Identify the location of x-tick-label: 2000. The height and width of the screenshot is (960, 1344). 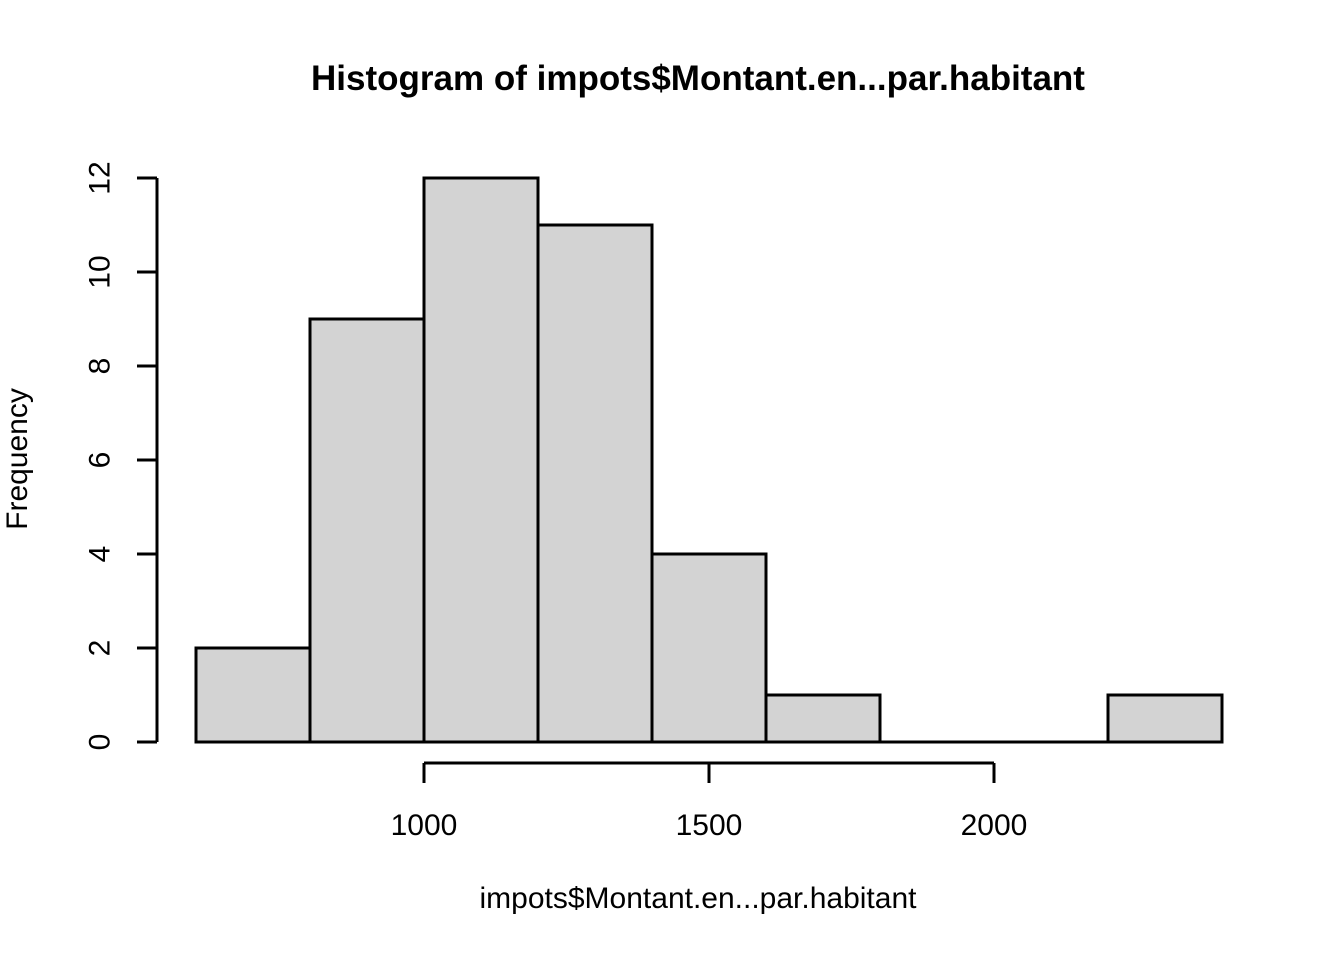
(994, 825).